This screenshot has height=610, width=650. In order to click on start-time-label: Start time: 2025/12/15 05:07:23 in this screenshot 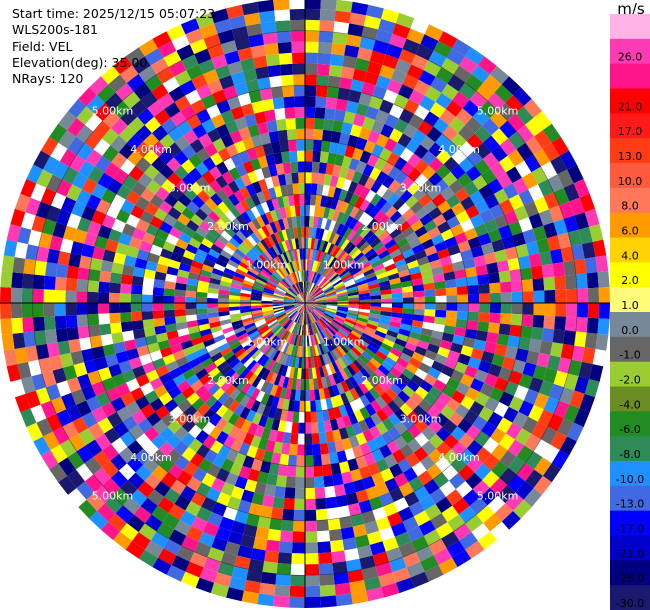, I will do `click(114, 13)`.